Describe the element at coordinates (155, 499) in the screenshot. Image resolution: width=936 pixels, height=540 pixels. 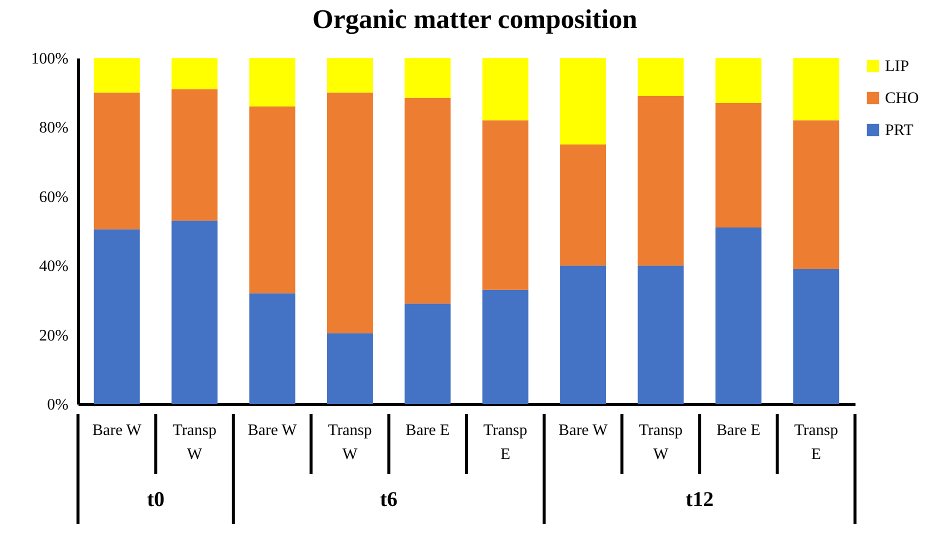
I see `text: t0` at that location.